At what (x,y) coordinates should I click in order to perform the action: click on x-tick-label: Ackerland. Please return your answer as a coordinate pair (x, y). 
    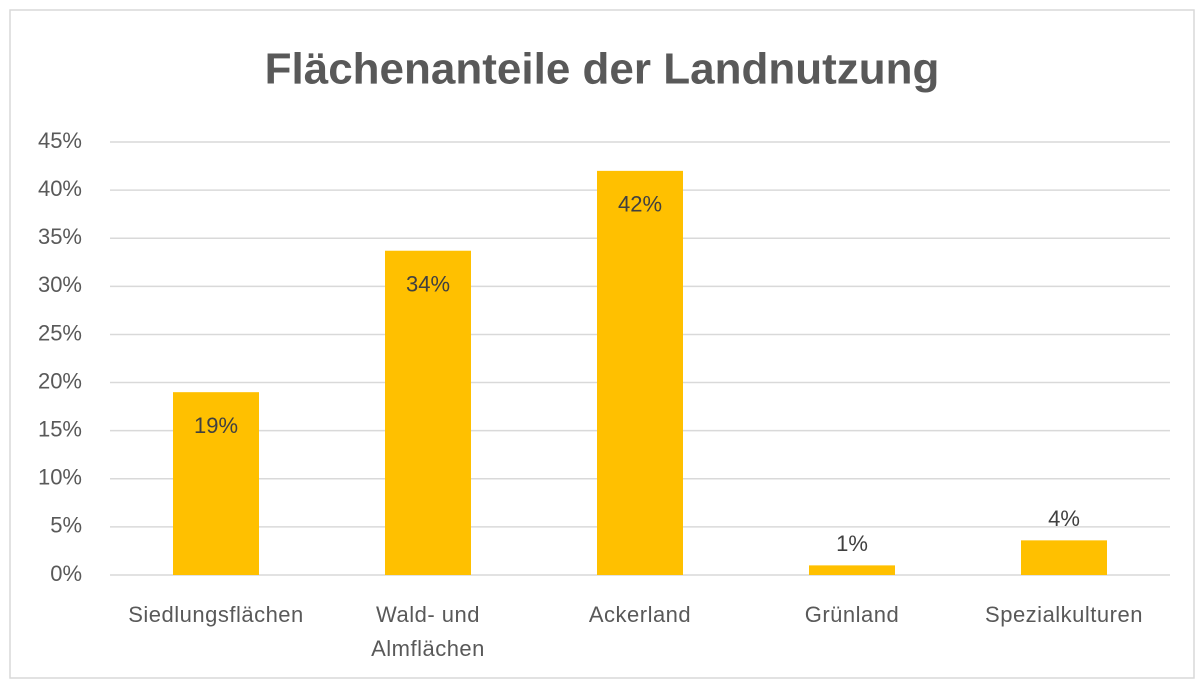
    Looking at the image, I should click on (640, 614).